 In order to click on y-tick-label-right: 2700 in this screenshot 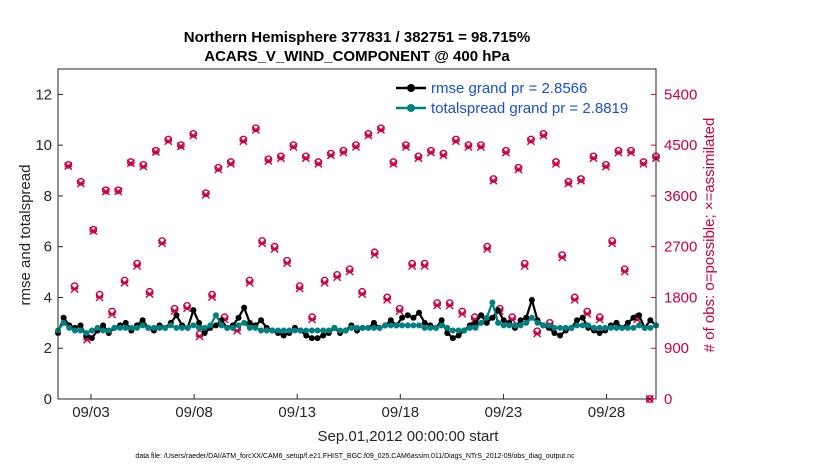, I will do `click(680, 247)`.